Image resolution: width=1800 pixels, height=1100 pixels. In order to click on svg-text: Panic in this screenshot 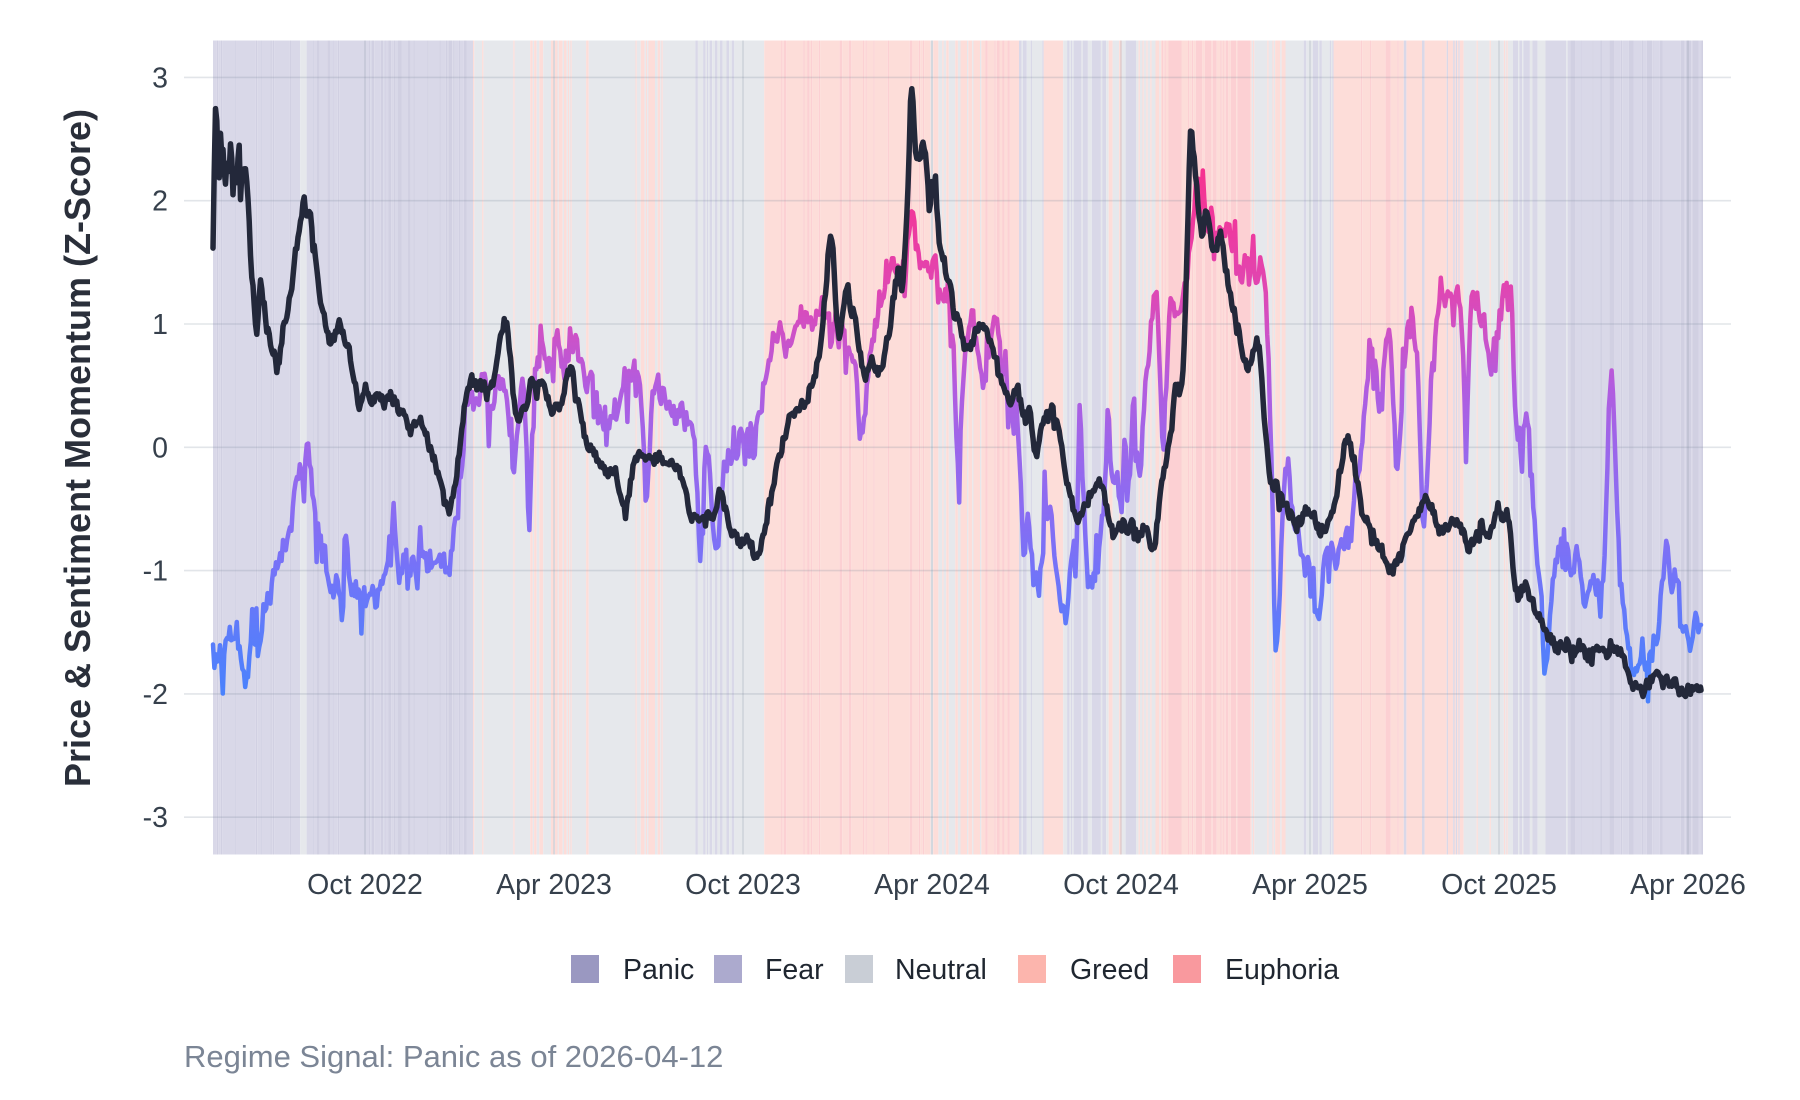, I will do `click(658, 970)`.